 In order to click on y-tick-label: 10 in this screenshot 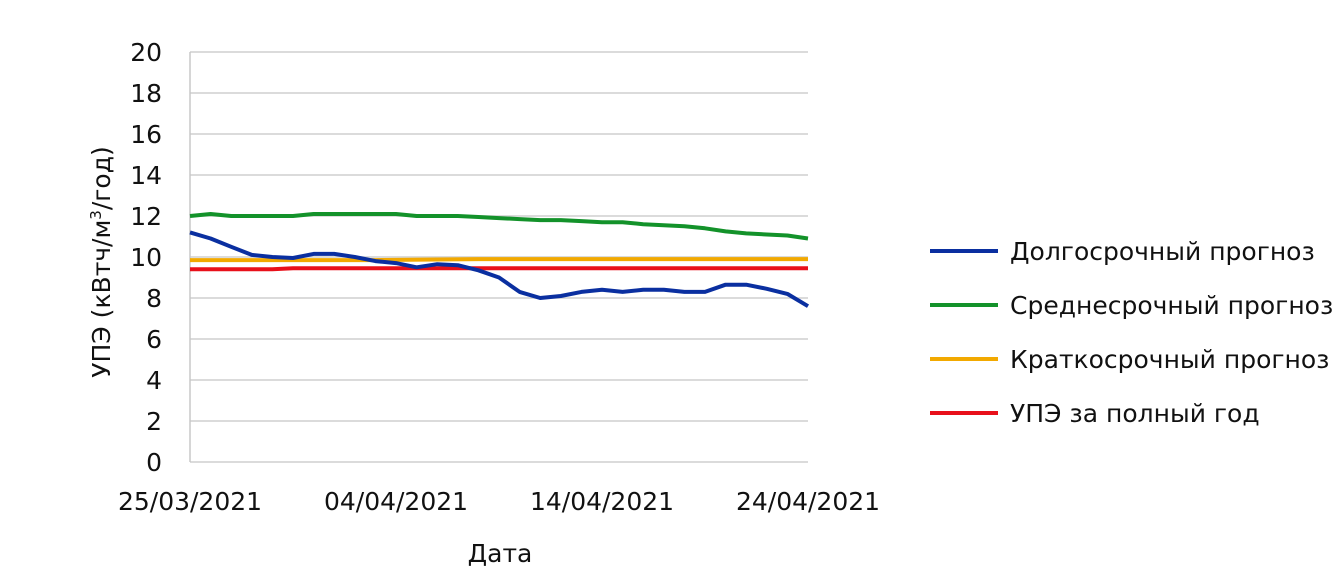, I will do `click(146, 257)`.